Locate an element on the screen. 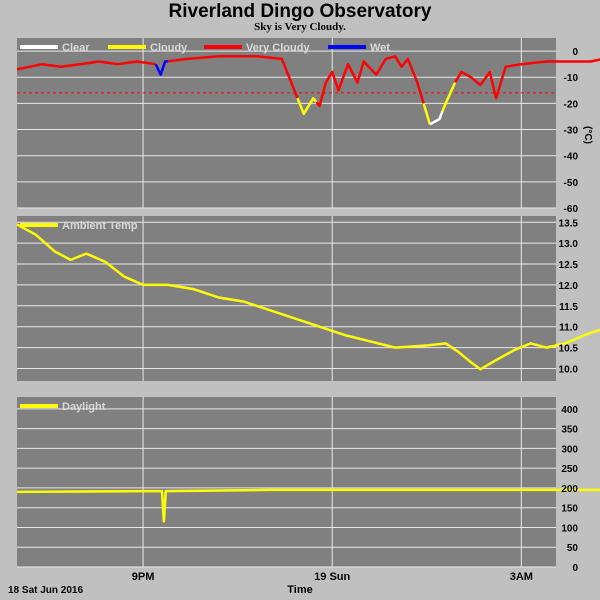 Image resolution: width=600 pixels, height=600 pixels. page-title: Riverland Dingo Observatory is located at coordinates (300, 11).